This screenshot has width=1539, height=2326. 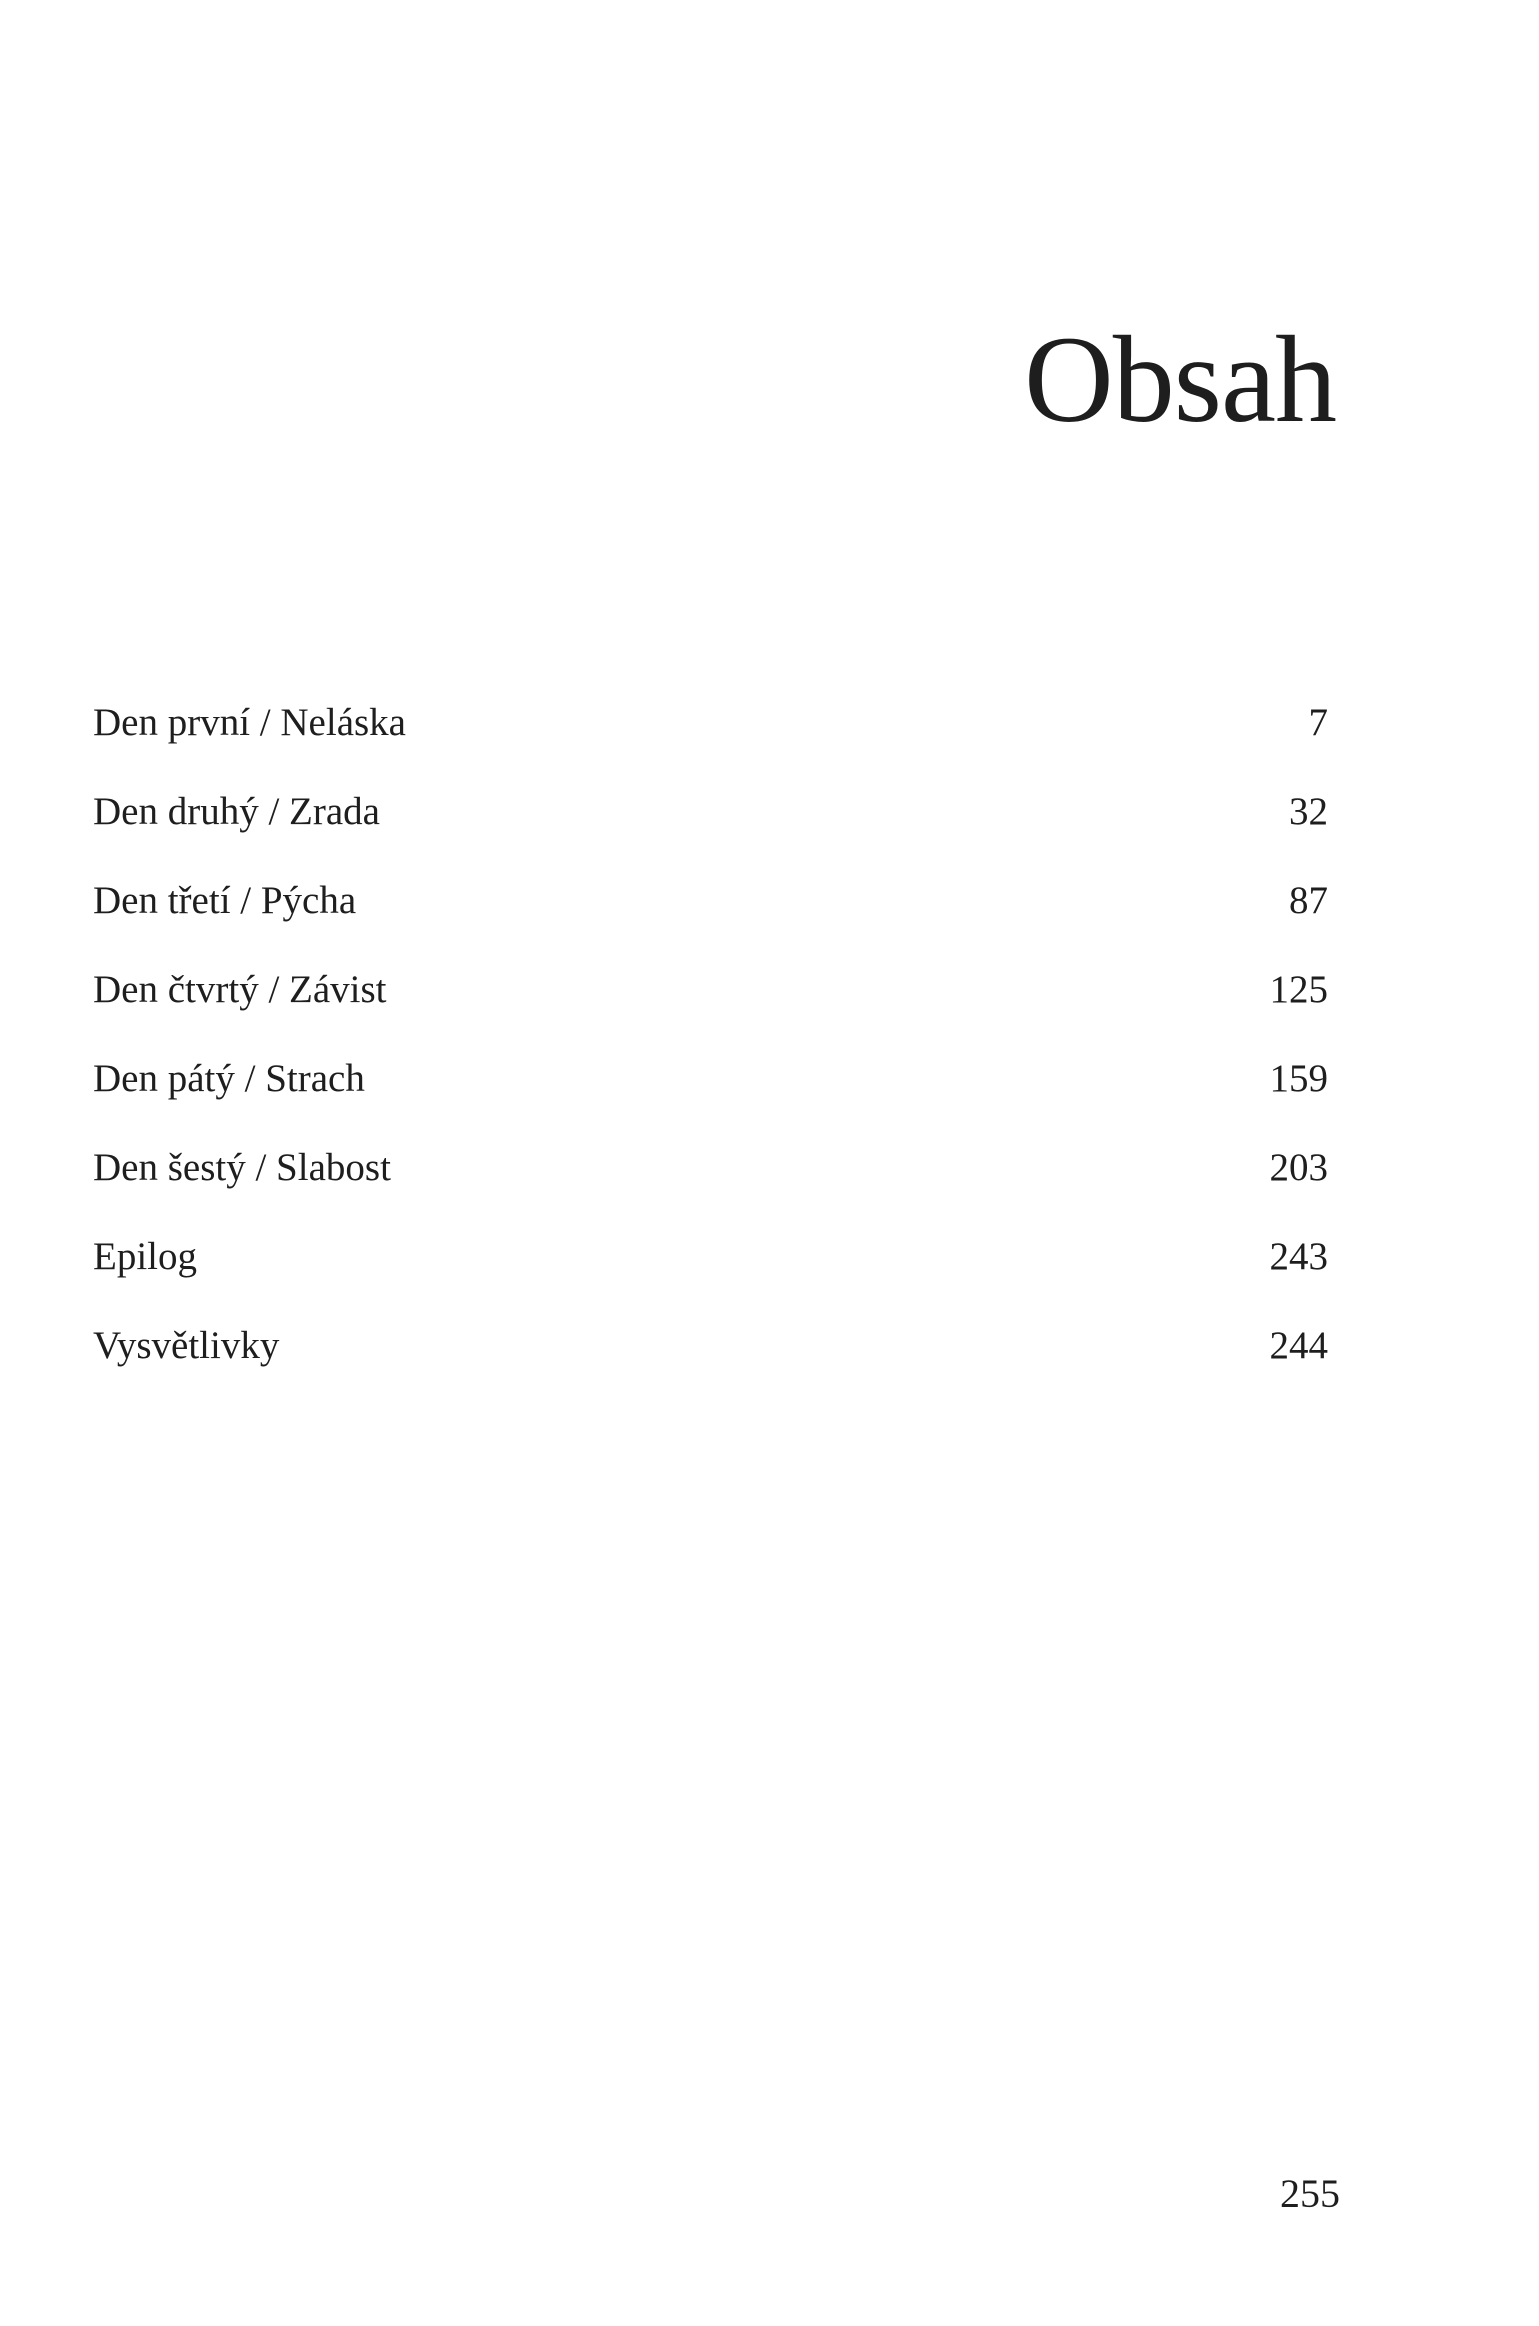 What do you see at coordinates (1299, 1078) in the screenshot?
I see `toc-entry-page: 159` at bounding box center [1299, 1078].